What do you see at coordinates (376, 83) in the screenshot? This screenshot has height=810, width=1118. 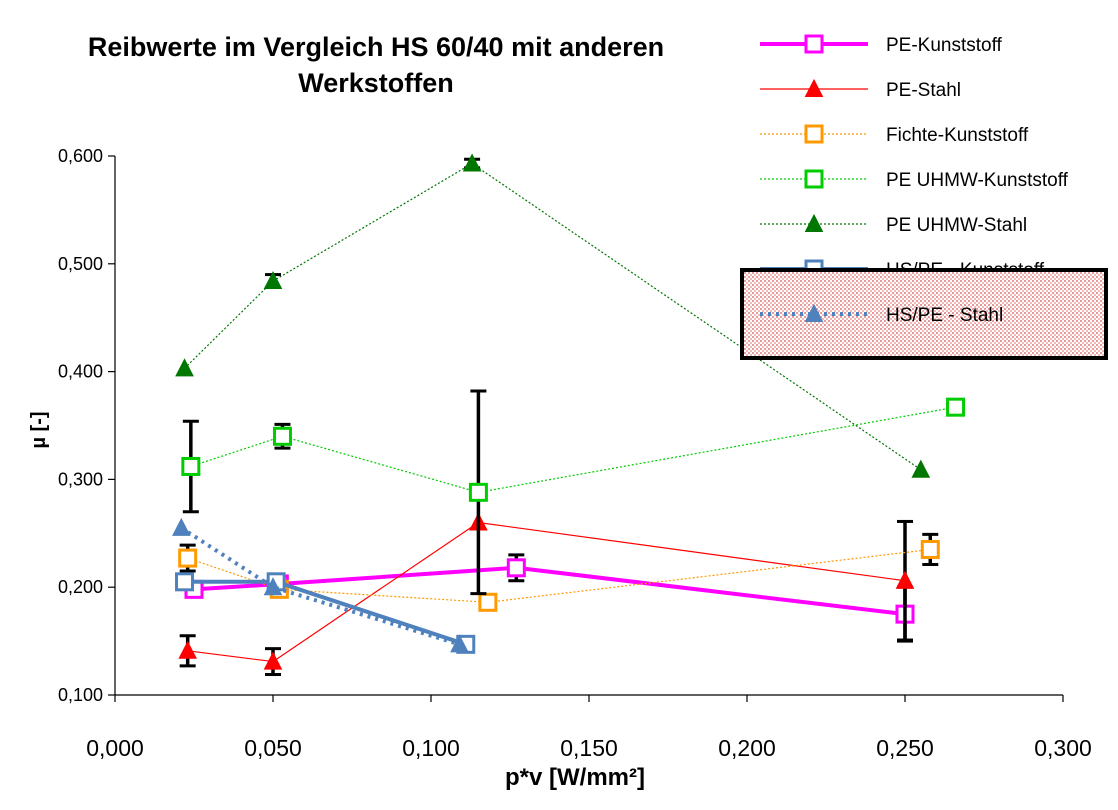 I see `chart-title-line-2: Werkstoffen` at bounding box center [376, 83].